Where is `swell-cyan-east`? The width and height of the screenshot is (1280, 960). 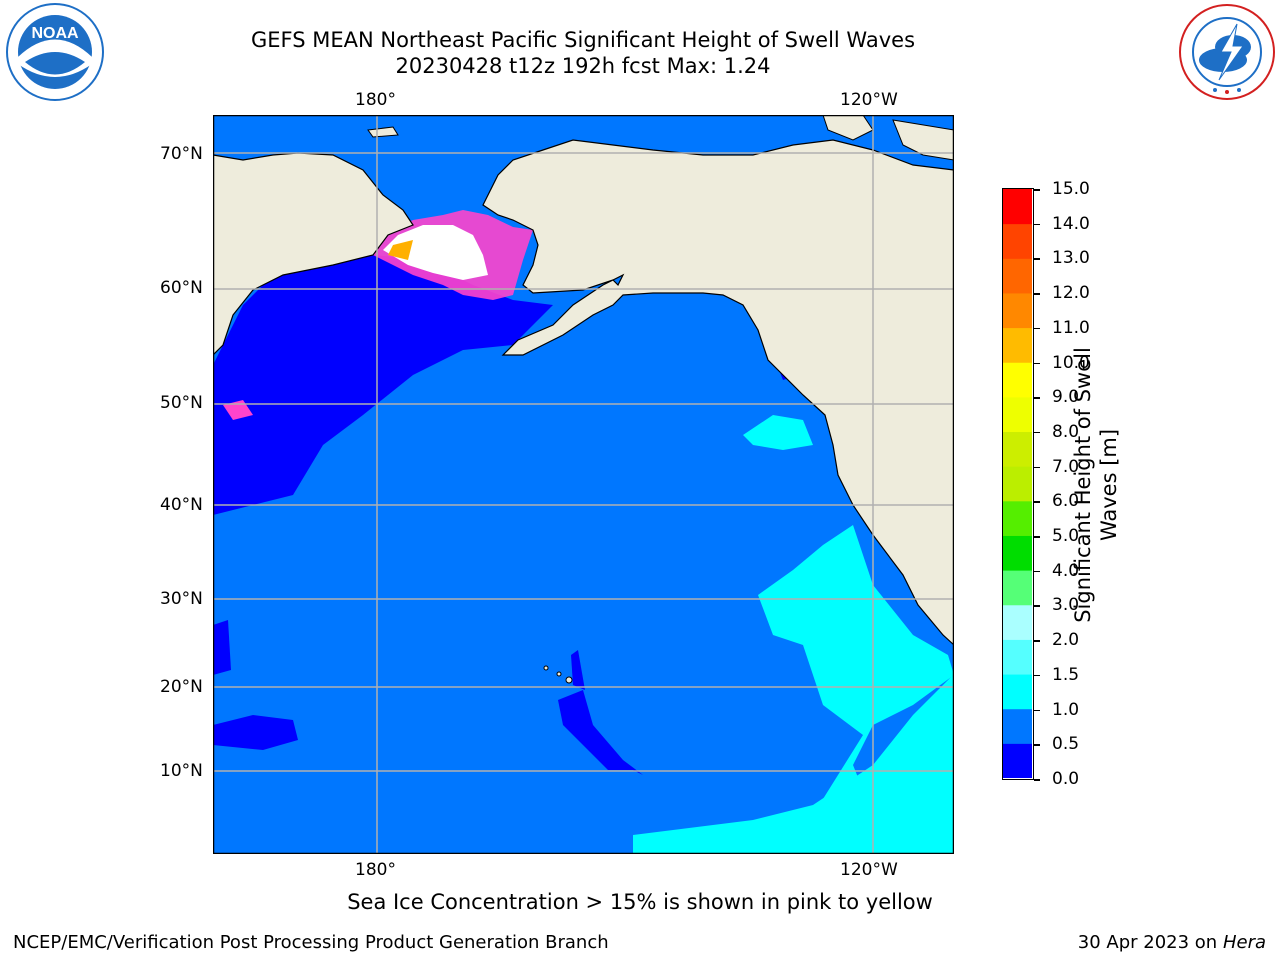 swell-cyan-east is located at coordinates (856, 670).